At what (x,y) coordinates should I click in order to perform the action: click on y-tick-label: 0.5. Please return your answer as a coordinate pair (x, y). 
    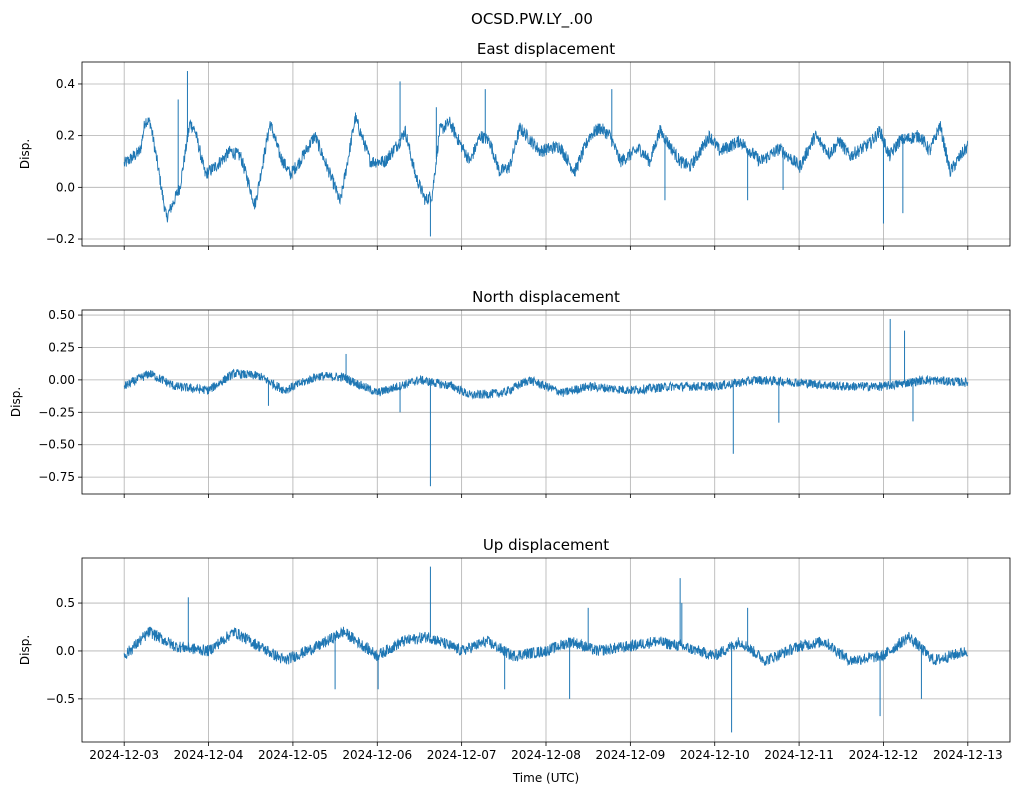
    Looking at the image, I should click on (65, 603).